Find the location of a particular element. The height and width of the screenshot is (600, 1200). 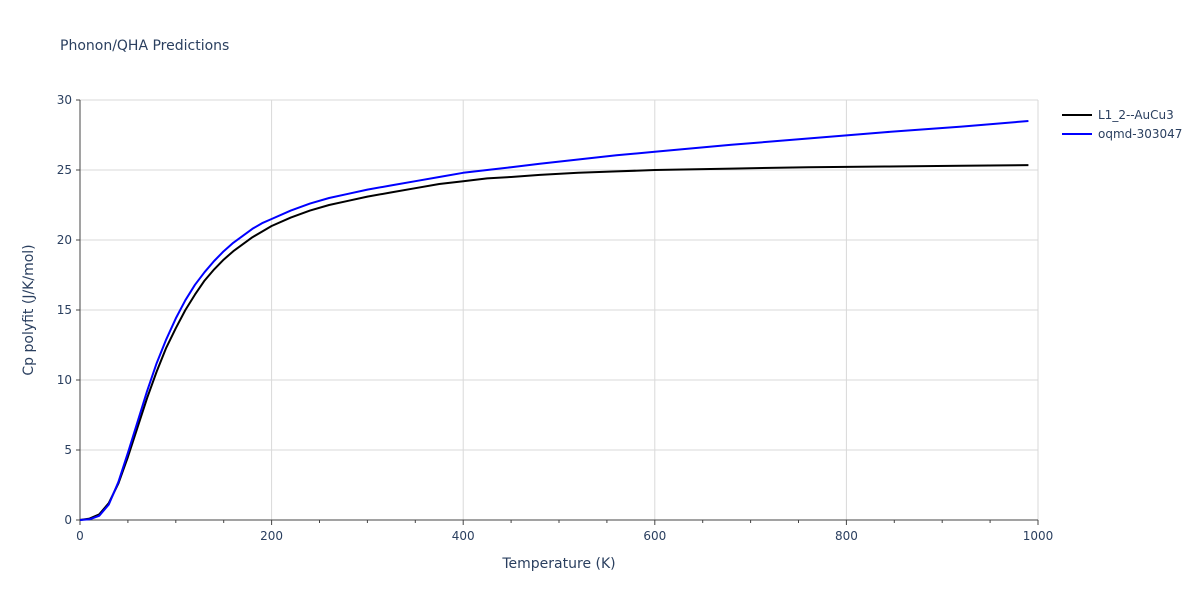

y-tick-label: 5 is located at coordinates (68, 450).